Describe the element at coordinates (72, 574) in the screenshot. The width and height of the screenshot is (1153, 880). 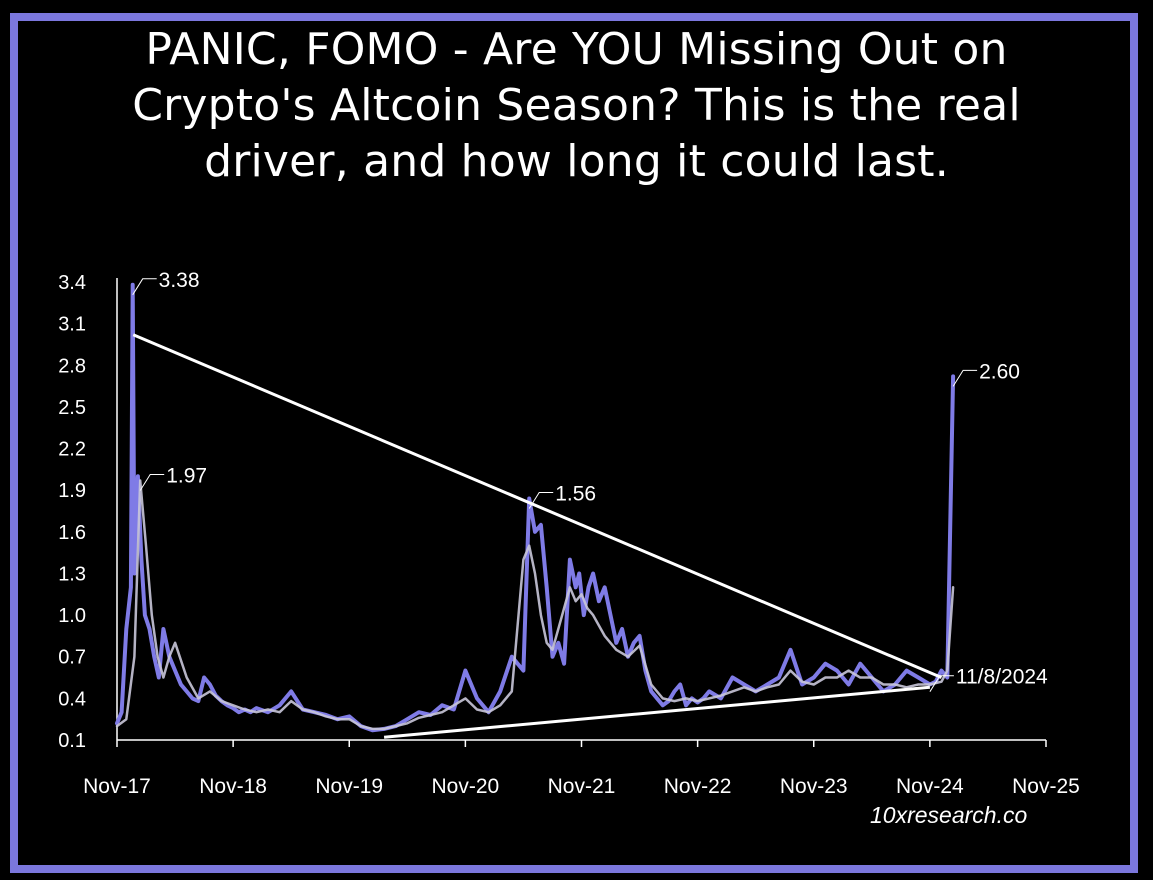
I see `y-tick-label: 1.3` at that location.